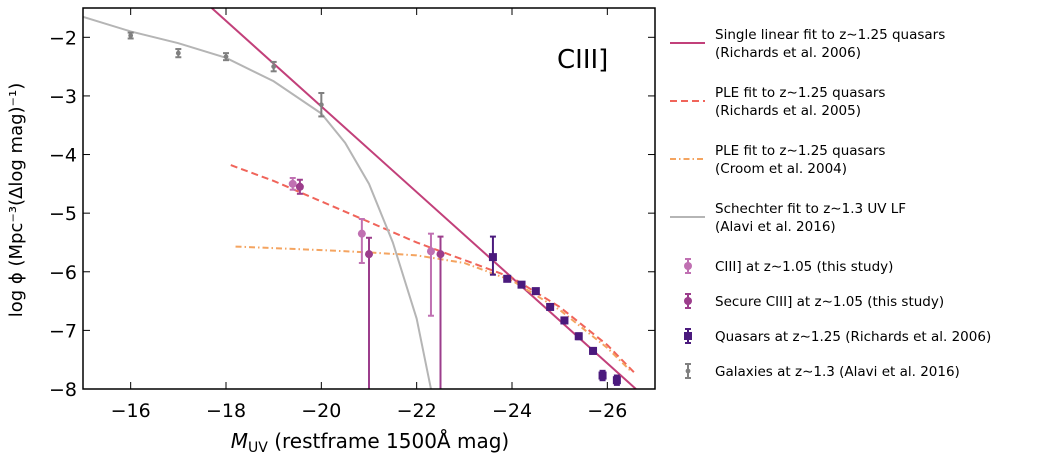 This screenshot has width=1051, height=463. What do you see at coordinates (788, 111) in the screenshot?
I see `legend-line: (Richards et al. 2005)` at bounding box center [788, 111].